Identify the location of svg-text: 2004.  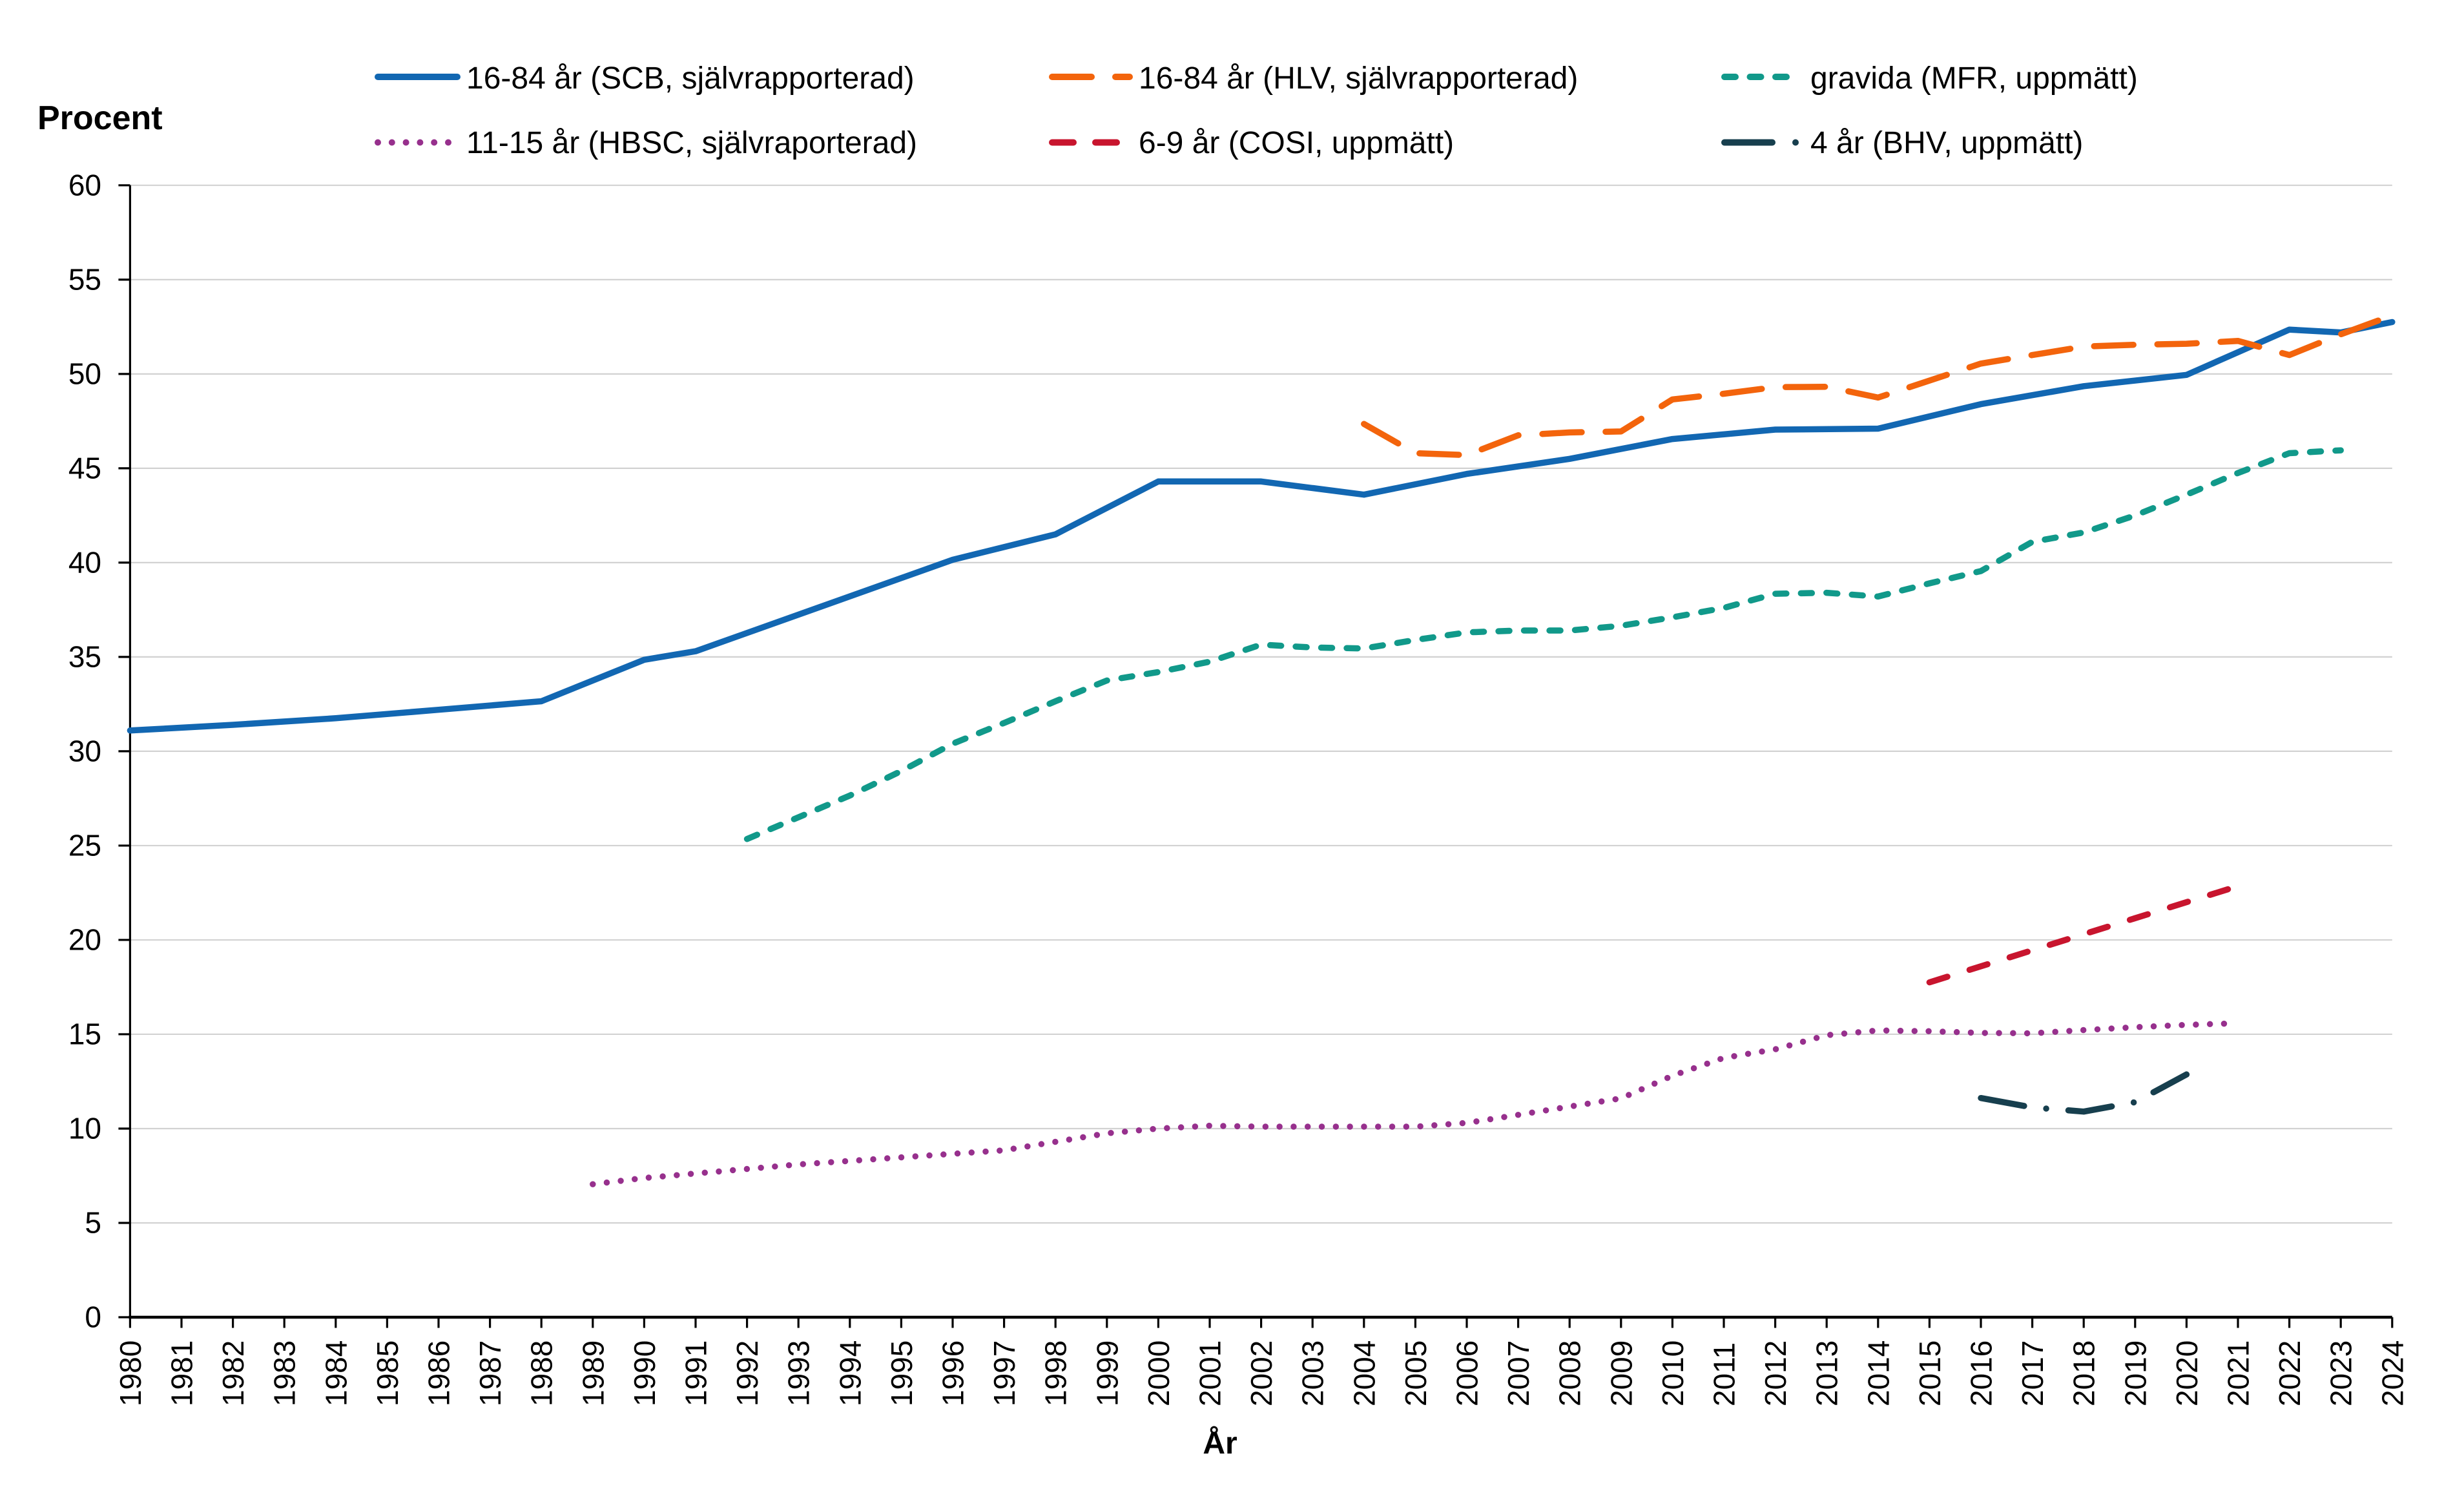
(1364, 1373).